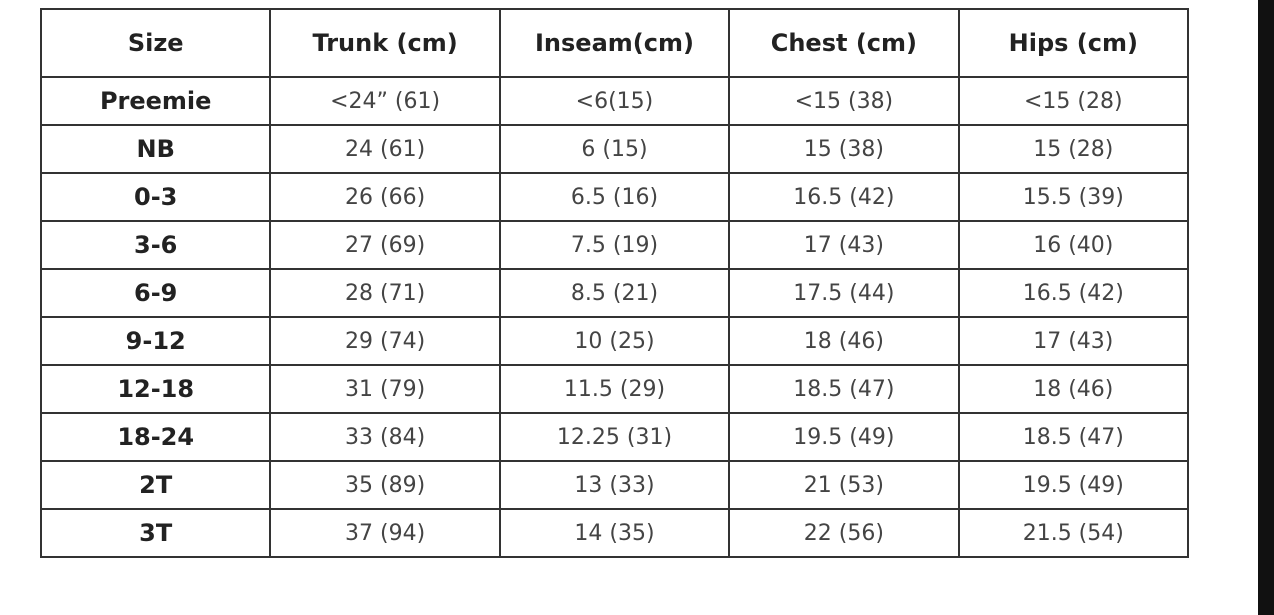  Describe the element at coordinates (844, 293) in the screenshot. I see `measure-cell: 17.5 (44)` at that location.